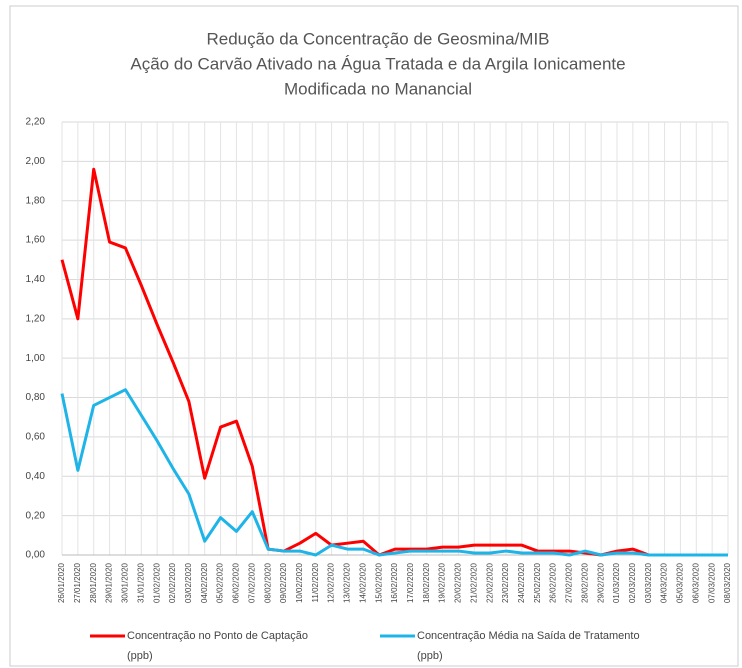 The height and width of the screenshot is (668, 742). I want to click on chart-title: Redução da Concentração de Geosmina/MIB, so click(377, 38).